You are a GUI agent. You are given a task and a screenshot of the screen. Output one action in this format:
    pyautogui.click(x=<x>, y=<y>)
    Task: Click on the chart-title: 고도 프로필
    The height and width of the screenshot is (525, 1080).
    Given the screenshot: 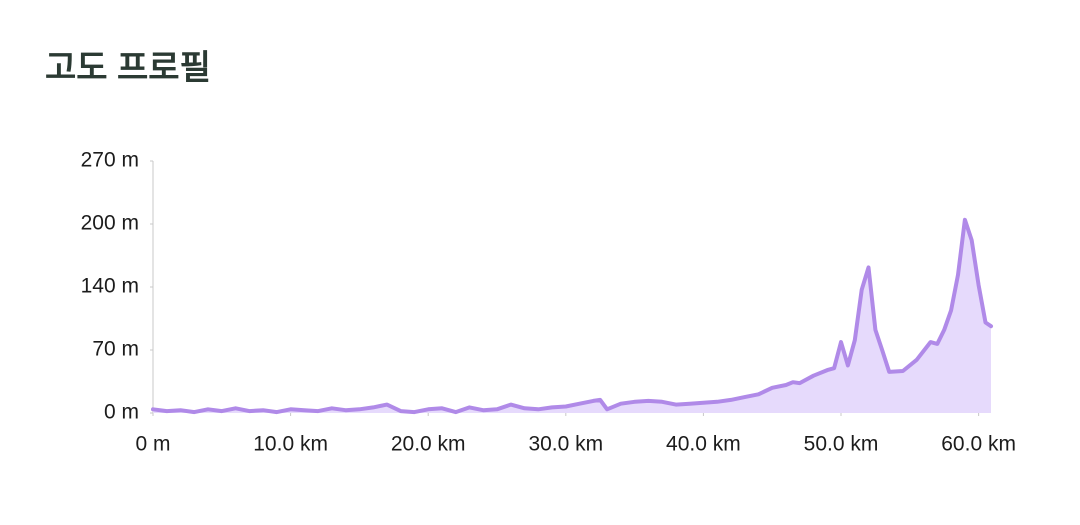 What is the action you would take?
    pyautogui.click(x=128, y=68)
    